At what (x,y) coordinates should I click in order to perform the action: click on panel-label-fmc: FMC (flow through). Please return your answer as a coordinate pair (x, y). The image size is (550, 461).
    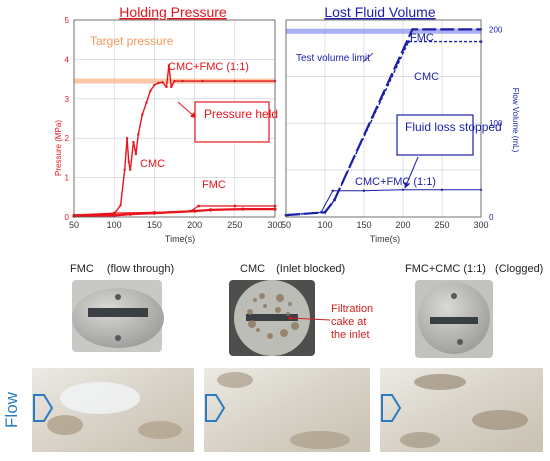
    Looking at the image, I should click on (122, 269).